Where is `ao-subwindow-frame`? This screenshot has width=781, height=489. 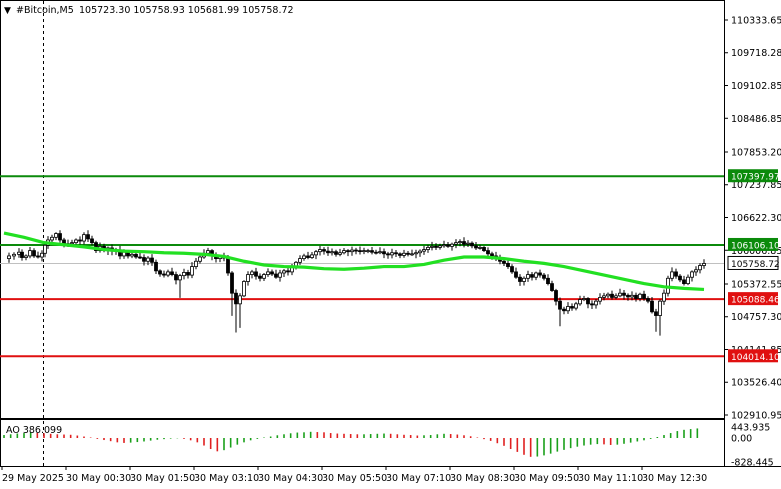 ao-subwindow-frame is located at coordinates (362, 443).